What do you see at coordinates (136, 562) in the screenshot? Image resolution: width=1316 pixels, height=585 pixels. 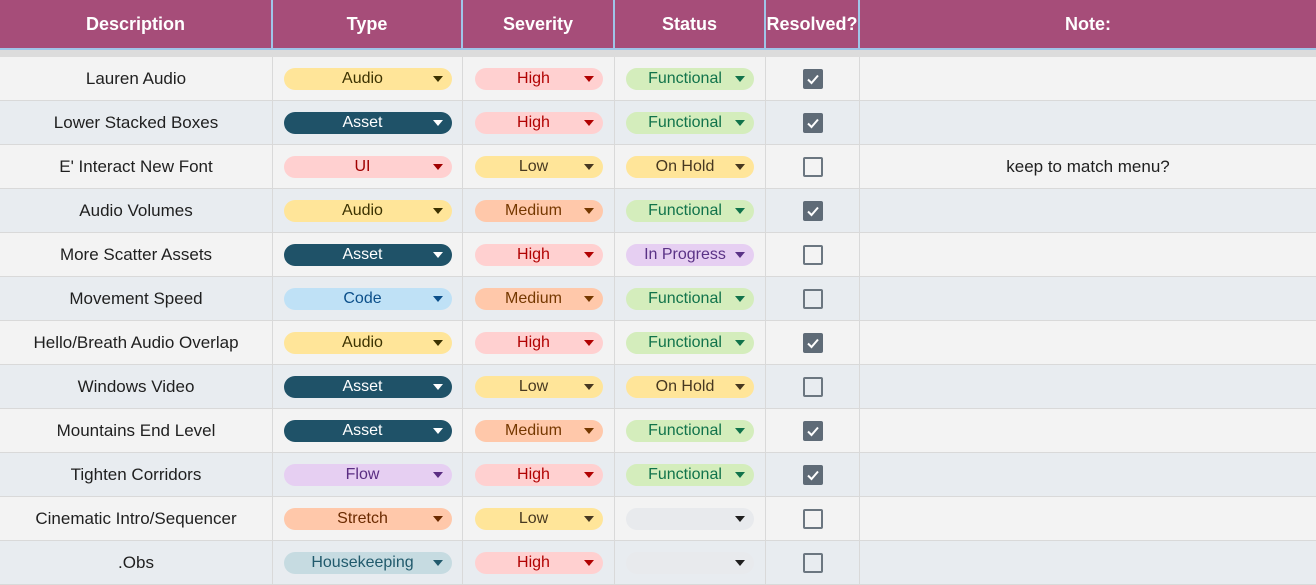 I see `description-cell: .Obs` at bounding box center [136, 562].